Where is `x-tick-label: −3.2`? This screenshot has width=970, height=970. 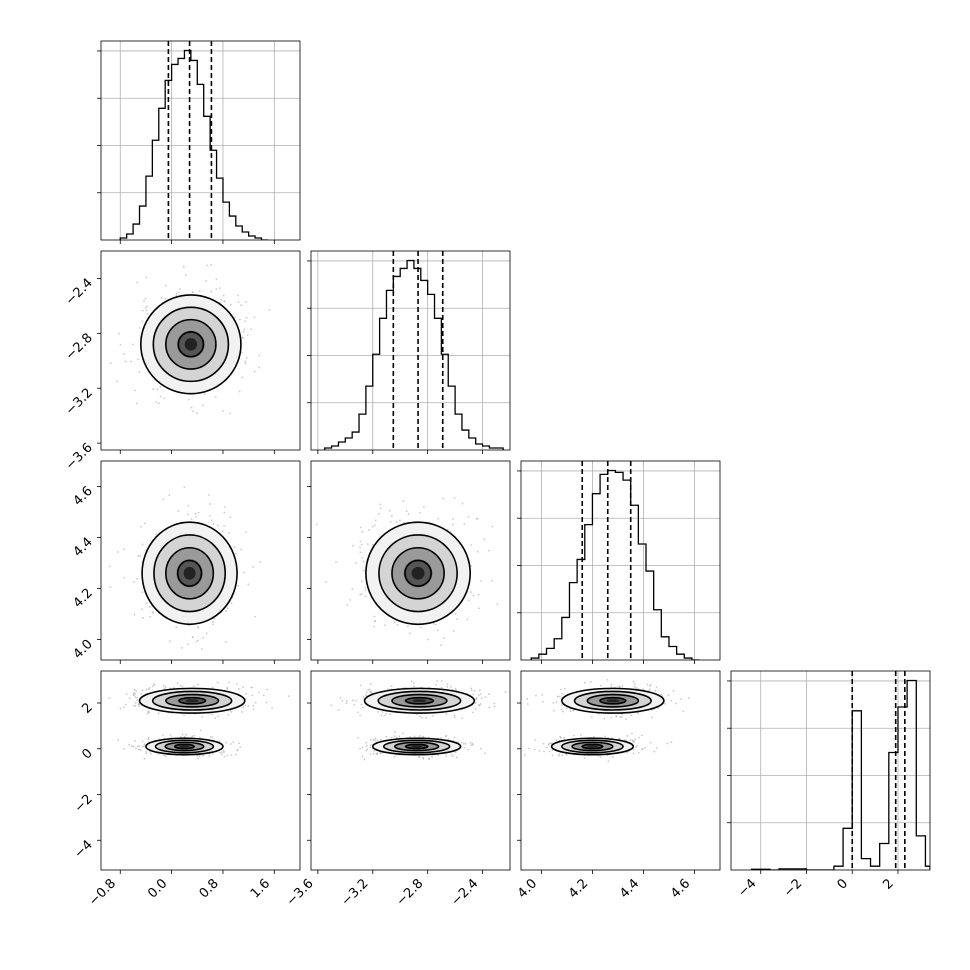
x-tick-label: −3.2 is located at coordinates (355, 892).